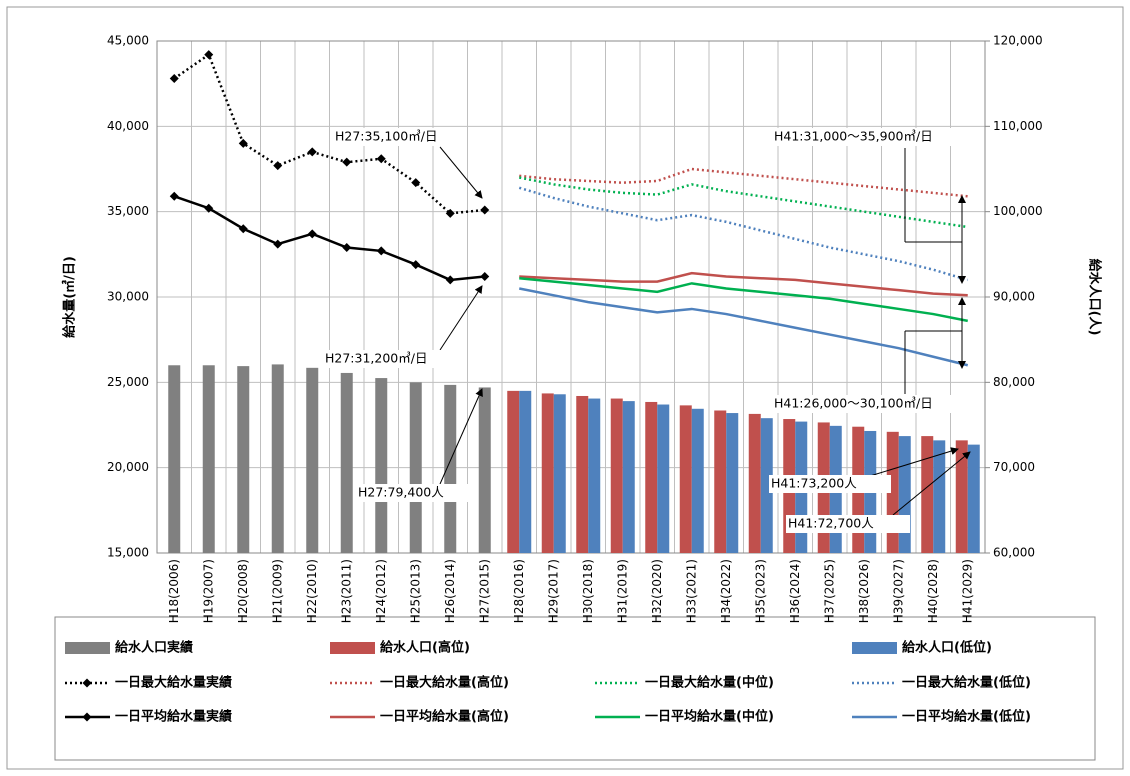  What do you see at coordinates (128, 382) in the screenshot?
I see `y-tick-label: 25,000` at bounding box center [128, 382].